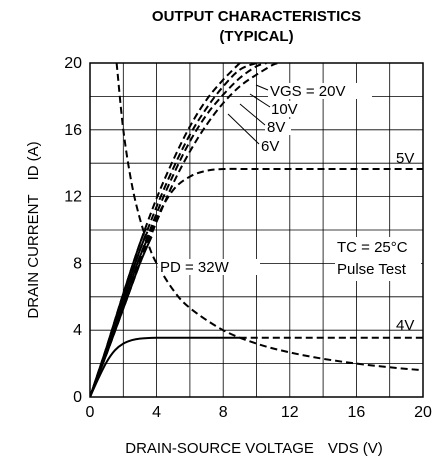 This screenshot has height=463, width=435. I want to click on leader-8v, so click(252, 114).